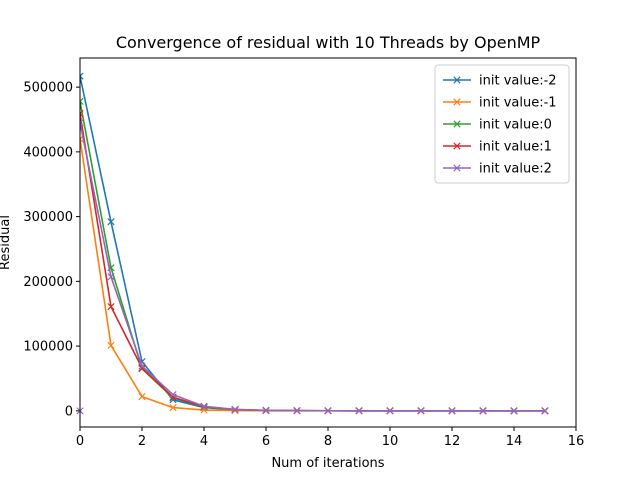  I want to click on y-tick-label: 100000, so click(48, 347).